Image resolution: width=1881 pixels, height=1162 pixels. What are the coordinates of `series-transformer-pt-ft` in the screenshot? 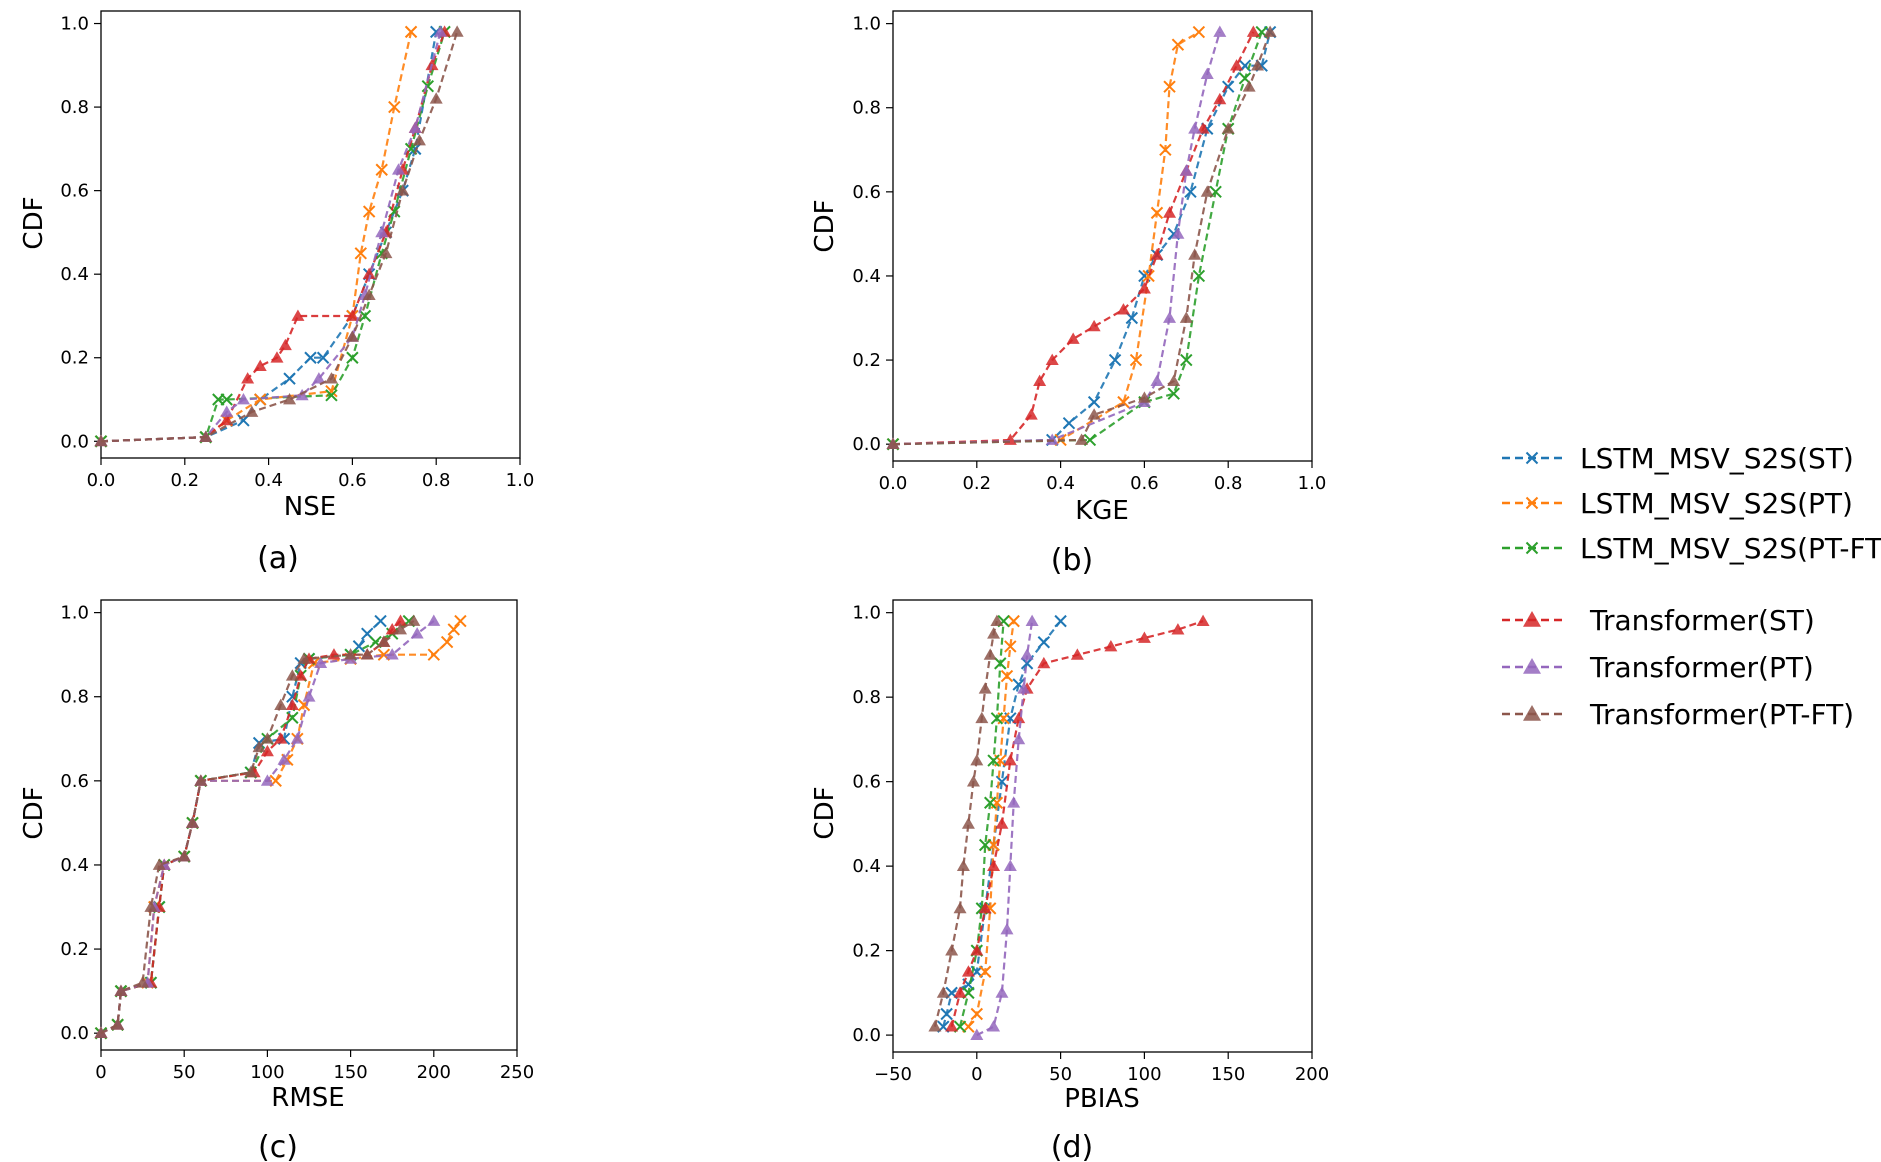 It's located at (279, 236).